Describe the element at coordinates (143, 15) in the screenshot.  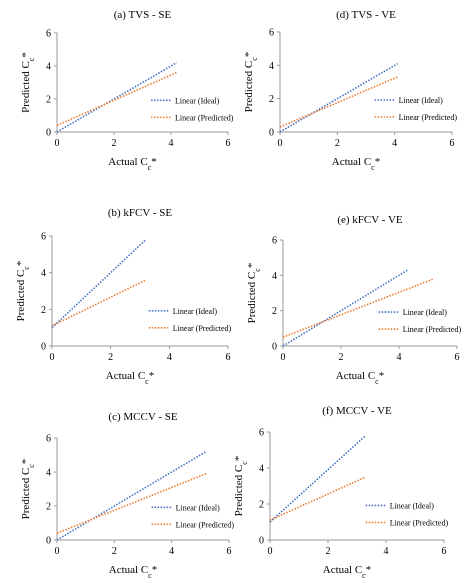
I see `panel-title: (a) TVS - SE` at that location.